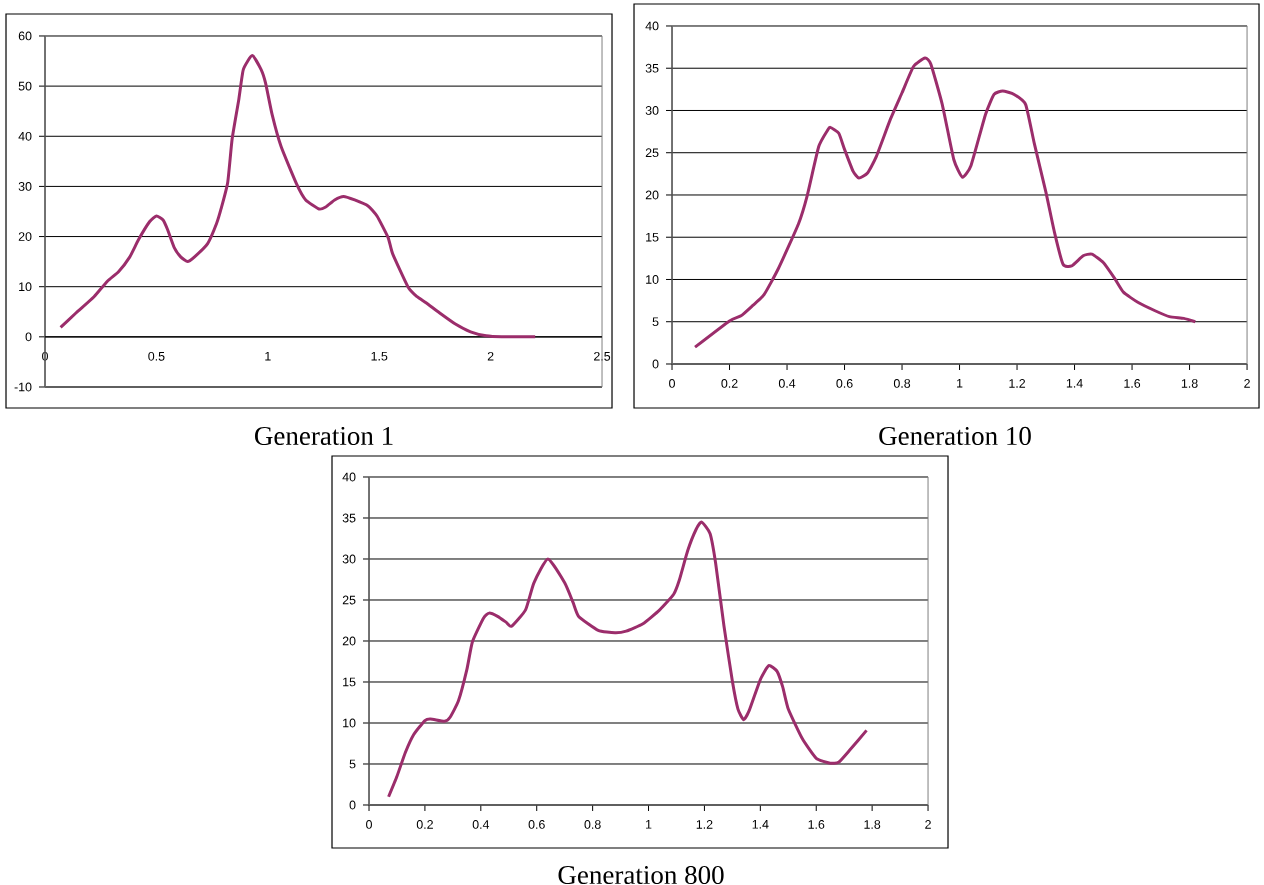 This screenshot has width=1264, height=885. What do you see at coordinates (324, 436) in the screenshot?
I see `text: Generation 1` at bounding box center [324, 436].